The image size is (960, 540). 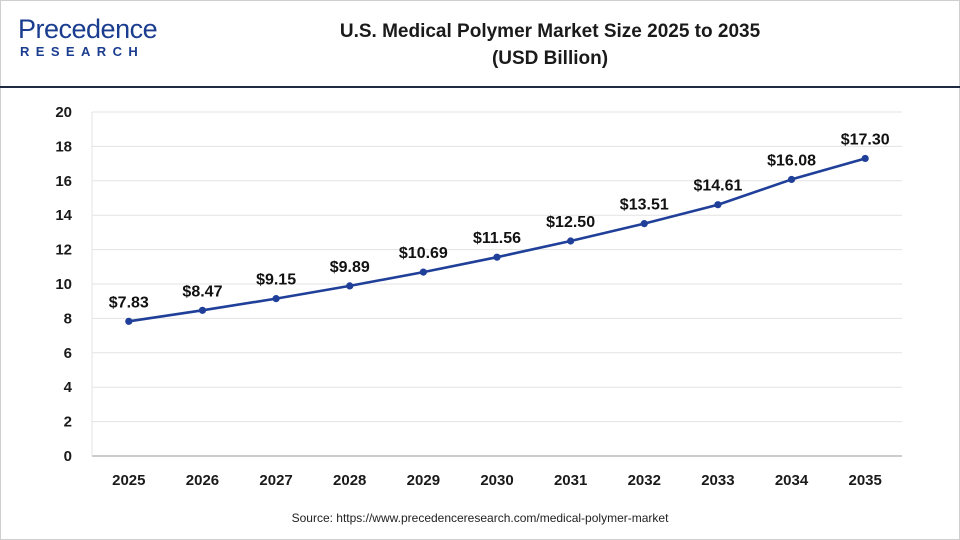 What do you see at coordinates (865, 139) in the screenshot?
I see `data-label: $17.30` at bounding box center [865, 139].